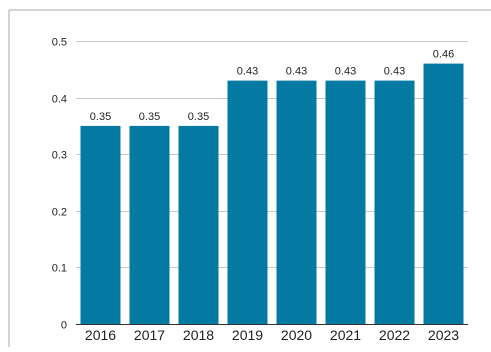  I want to click on x-axis-ticks: 2016 2017 2018 2019 2020 2021 2022 2023, so click(272, 335).